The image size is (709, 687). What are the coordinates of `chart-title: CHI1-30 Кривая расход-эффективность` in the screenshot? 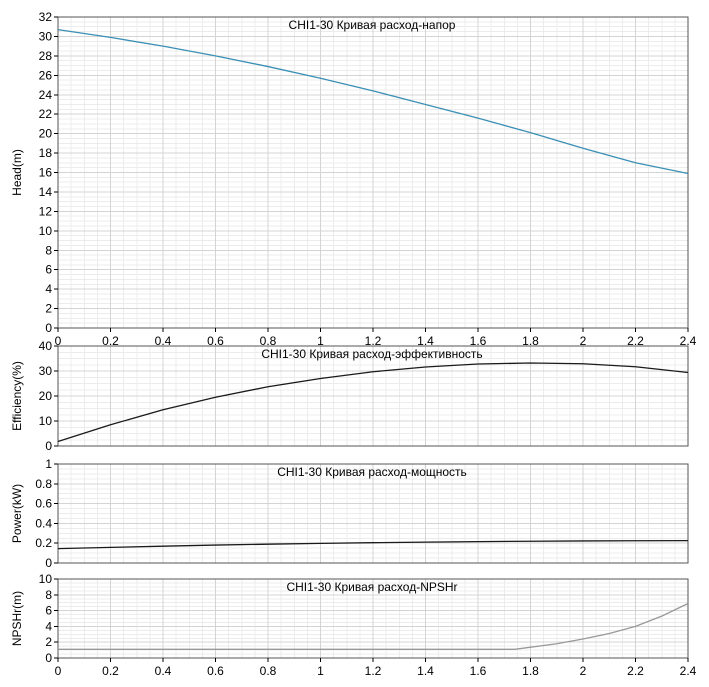 It's located at (371, 354).